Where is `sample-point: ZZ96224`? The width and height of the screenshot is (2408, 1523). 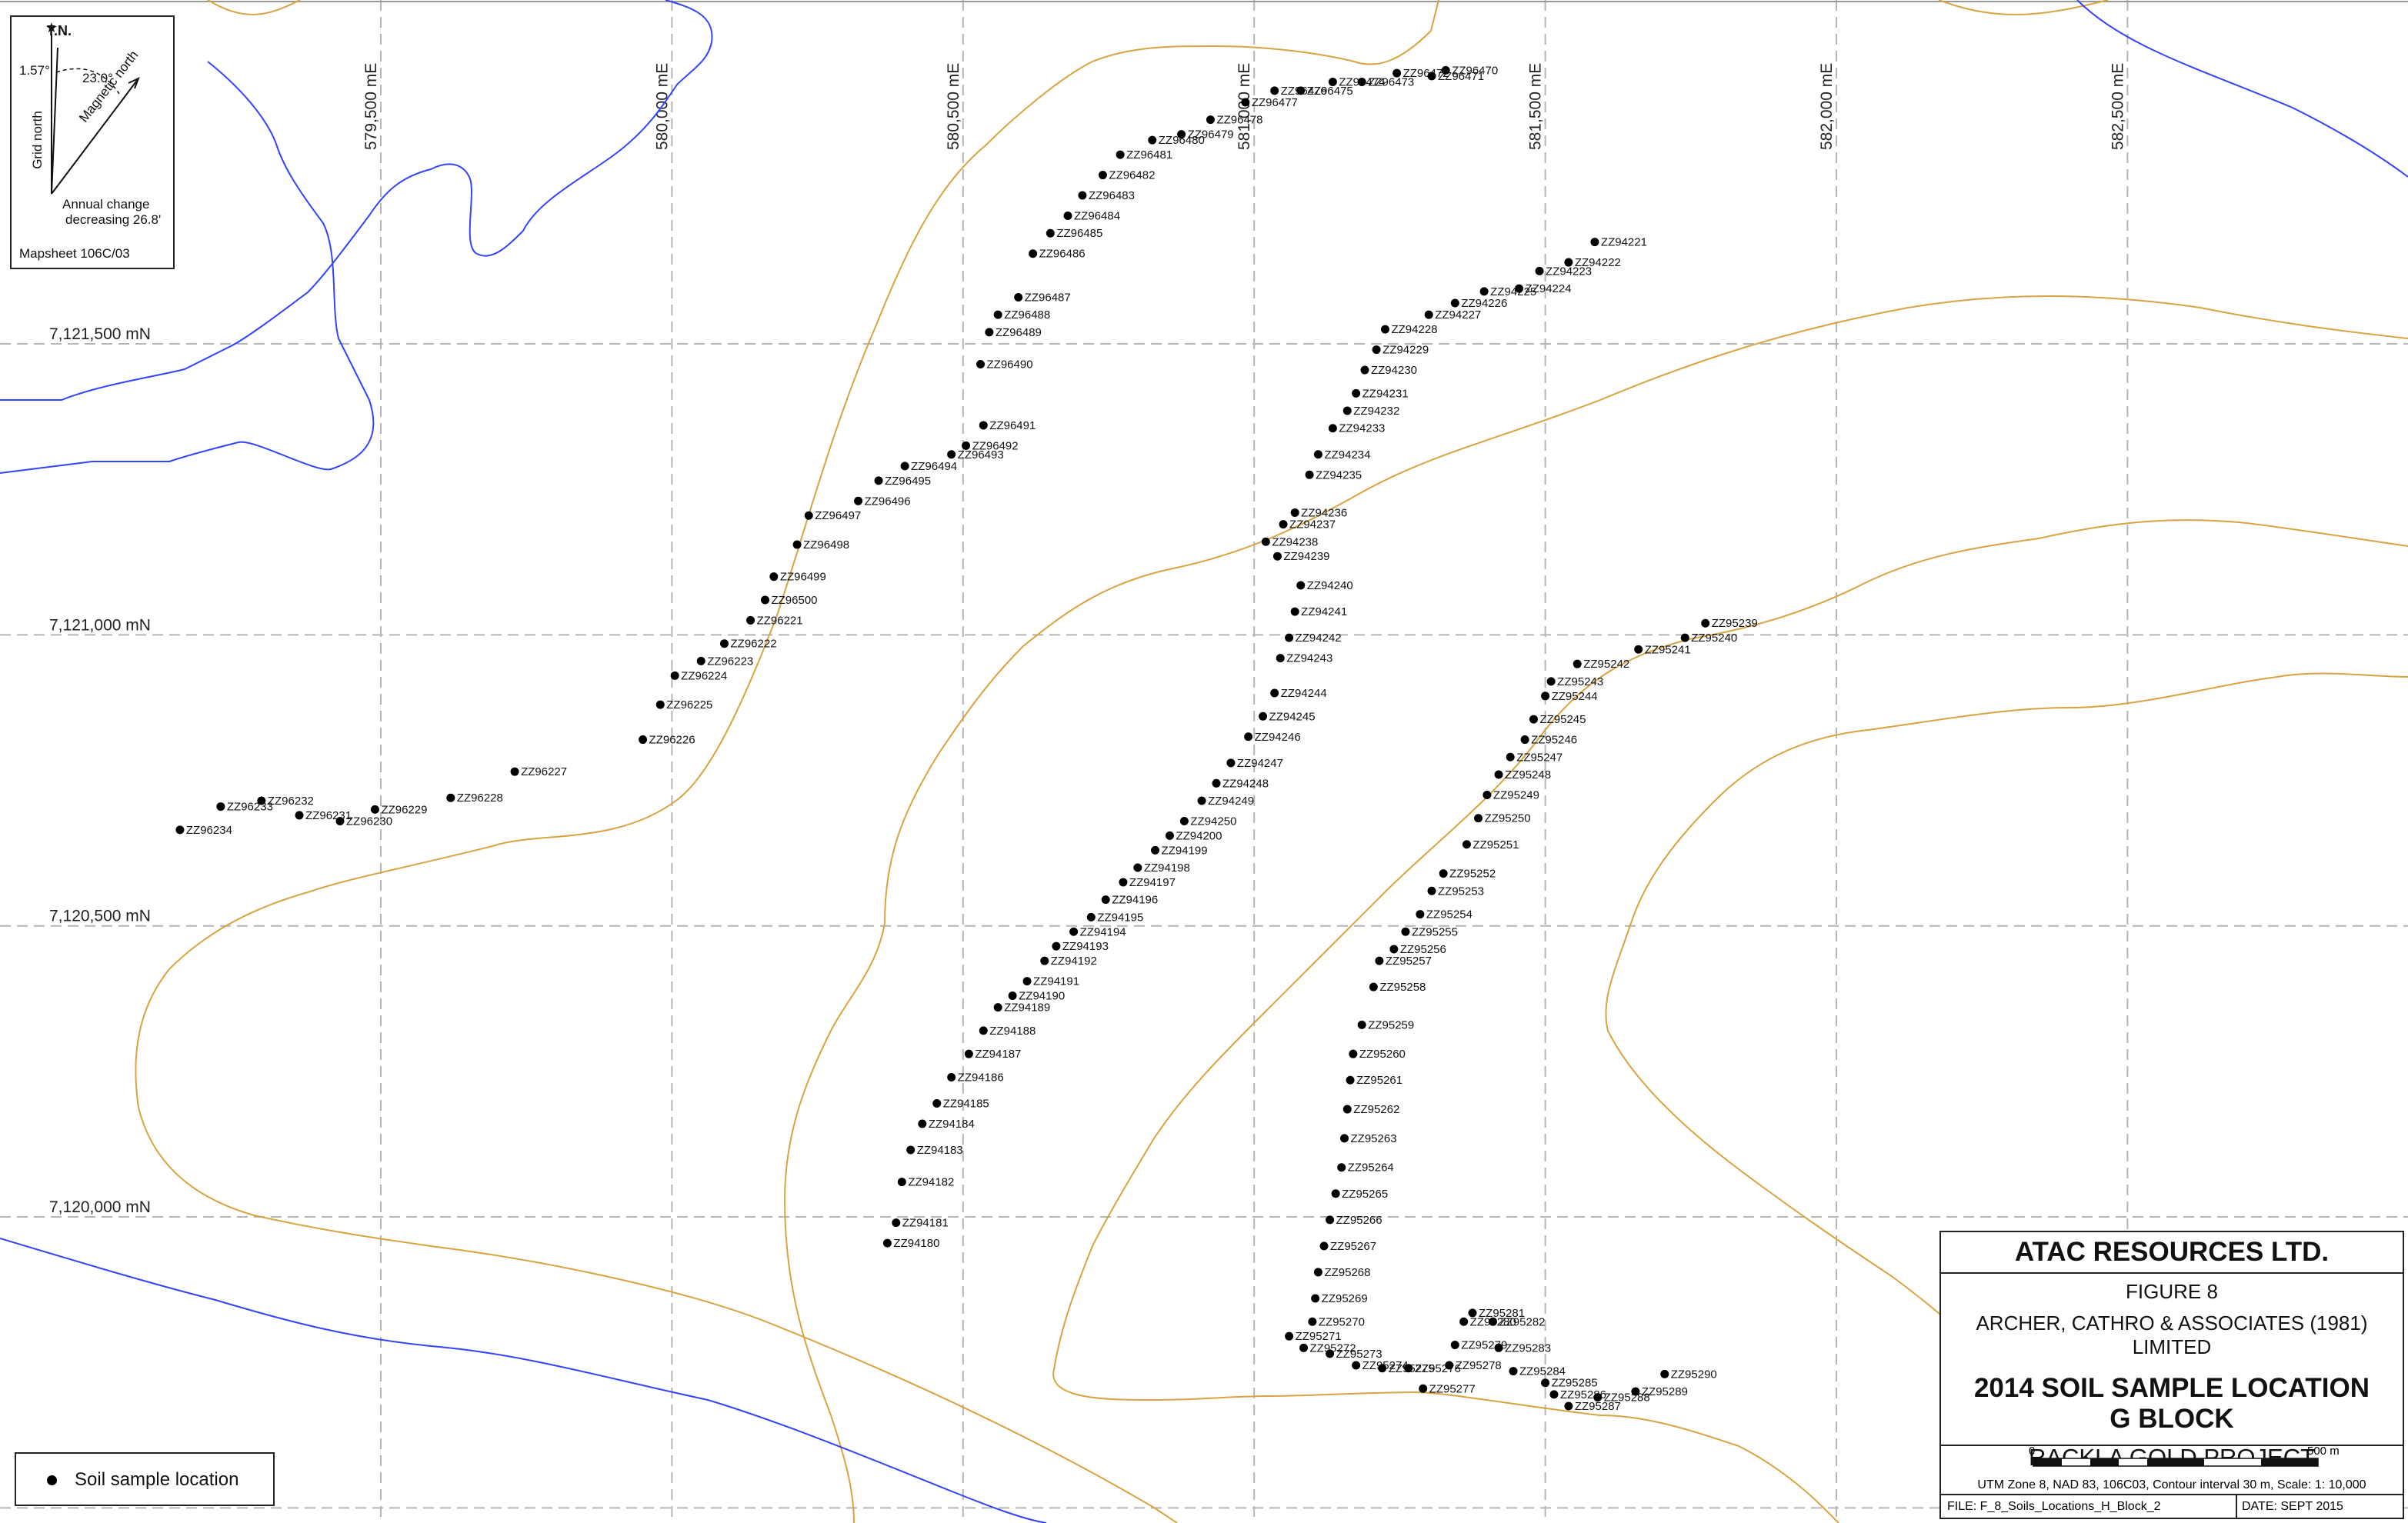 sample-point: ZZ96224 is located at coordinates (698, 675).